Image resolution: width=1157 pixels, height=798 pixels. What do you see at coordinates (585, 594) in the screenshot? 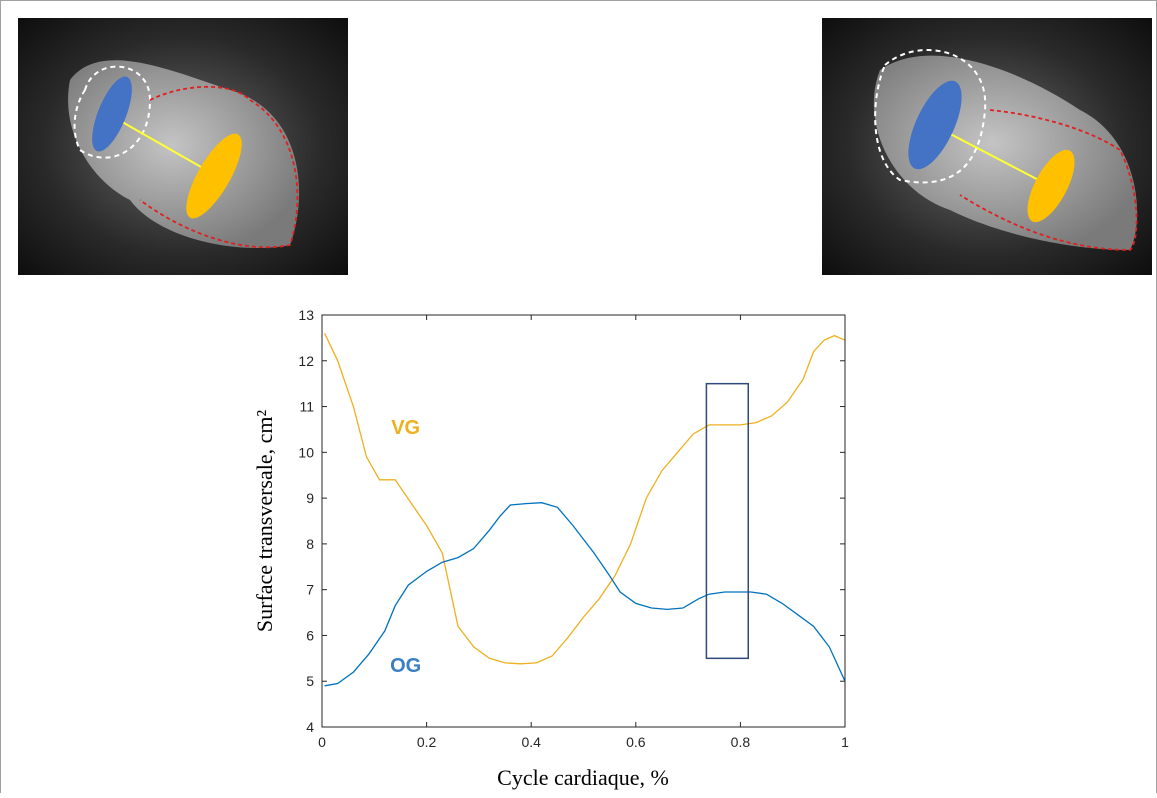
I see `series-line` at bounding box center [585, 594].